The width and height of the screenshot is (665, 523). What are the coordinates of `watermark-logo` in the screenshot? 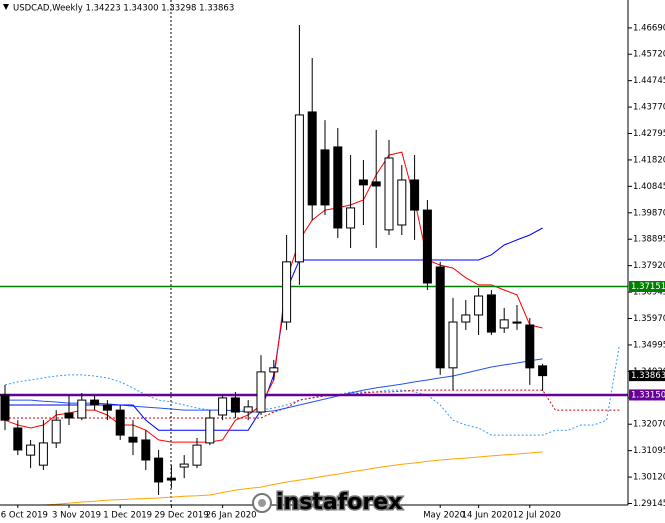 It's located at (262, 503).